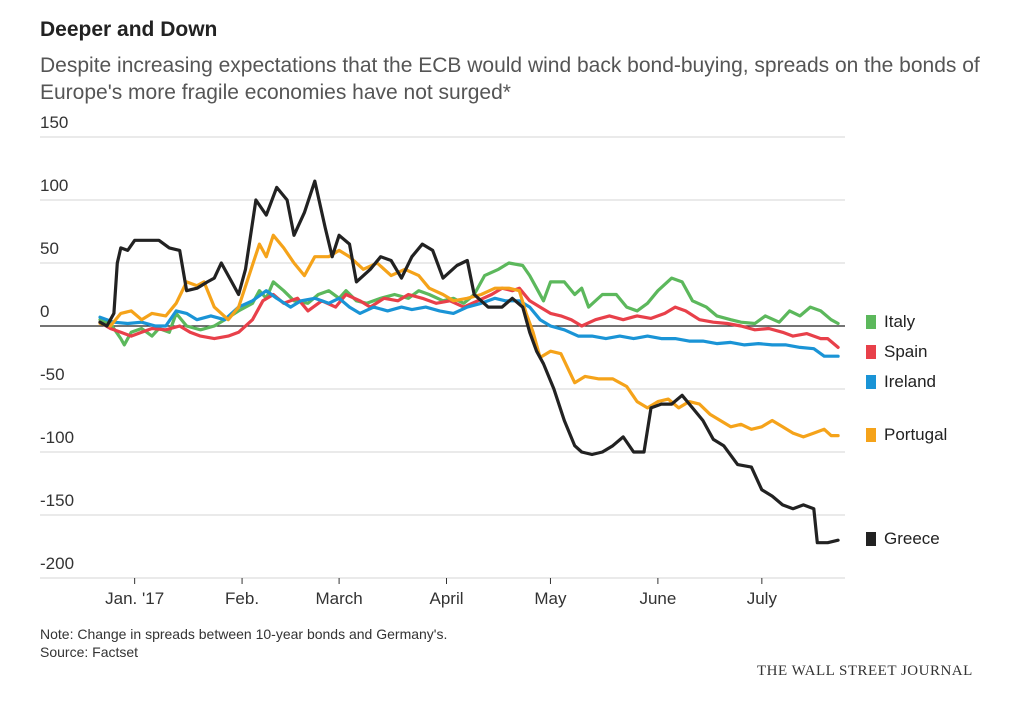 This screenshot has height=711, width=1024. Describe the element at coordinates (89, 652) in the screenshot. I see `source-line: Source: Factset` at that location.